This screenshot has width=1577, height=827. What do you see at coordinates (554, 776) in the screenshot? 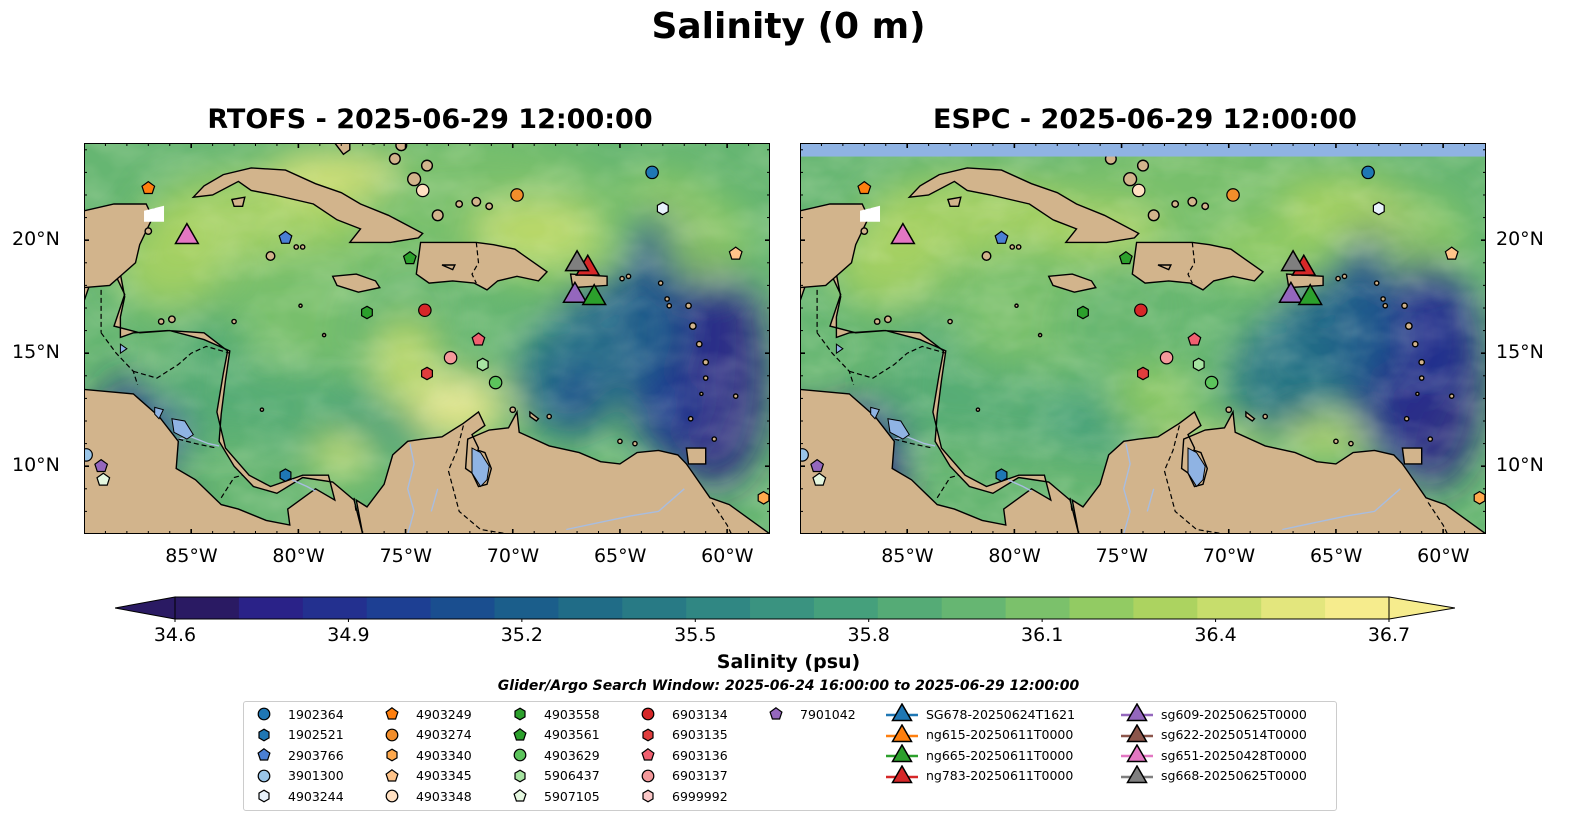
I see `legend-item-argo-5906437: 5906437` at bounding box center [554, 776].